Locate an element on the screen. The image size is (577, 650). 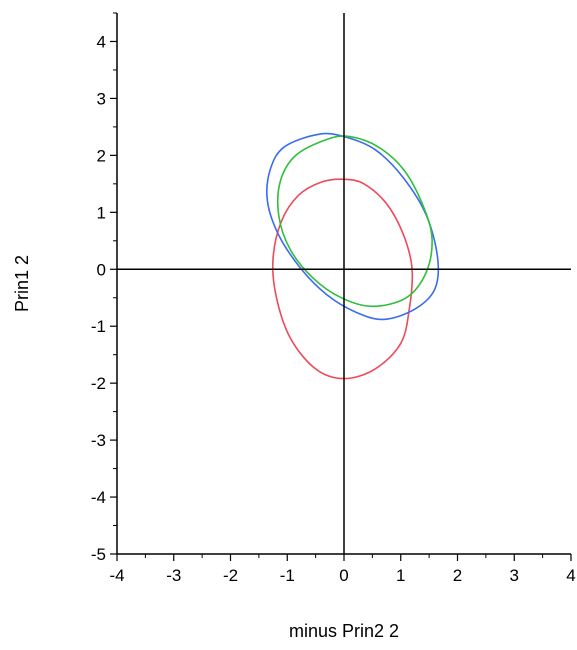
y-tick-label: -4 is located at coordinates (98, 497).